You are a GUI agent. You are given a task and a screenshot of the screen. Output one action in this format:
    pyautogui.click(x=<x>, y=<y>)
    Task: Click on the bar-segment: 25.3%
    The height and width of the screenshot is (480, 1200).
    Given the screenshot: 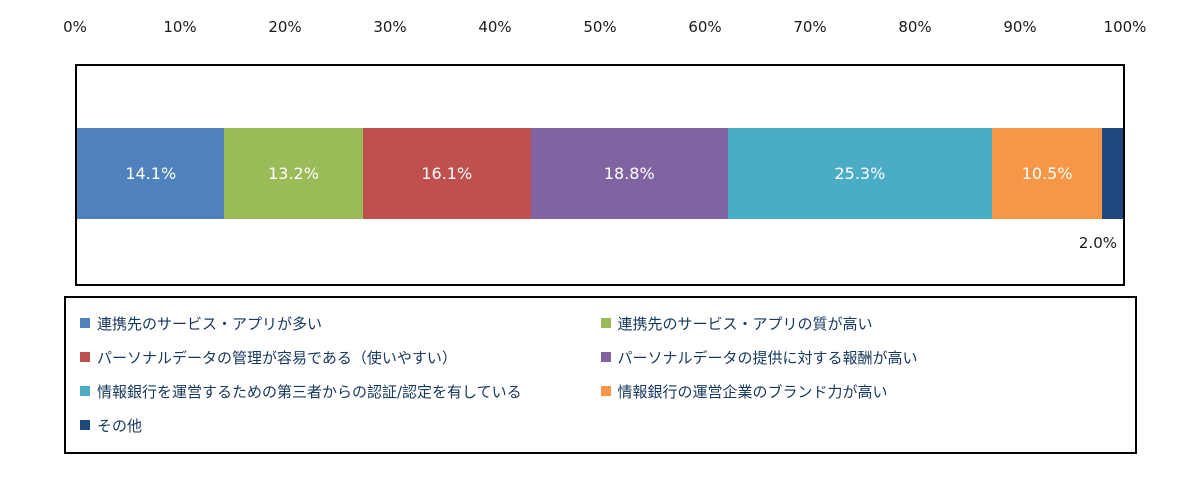 What is the action you would take?
    pyautogui.click(x=860, y=173)
    